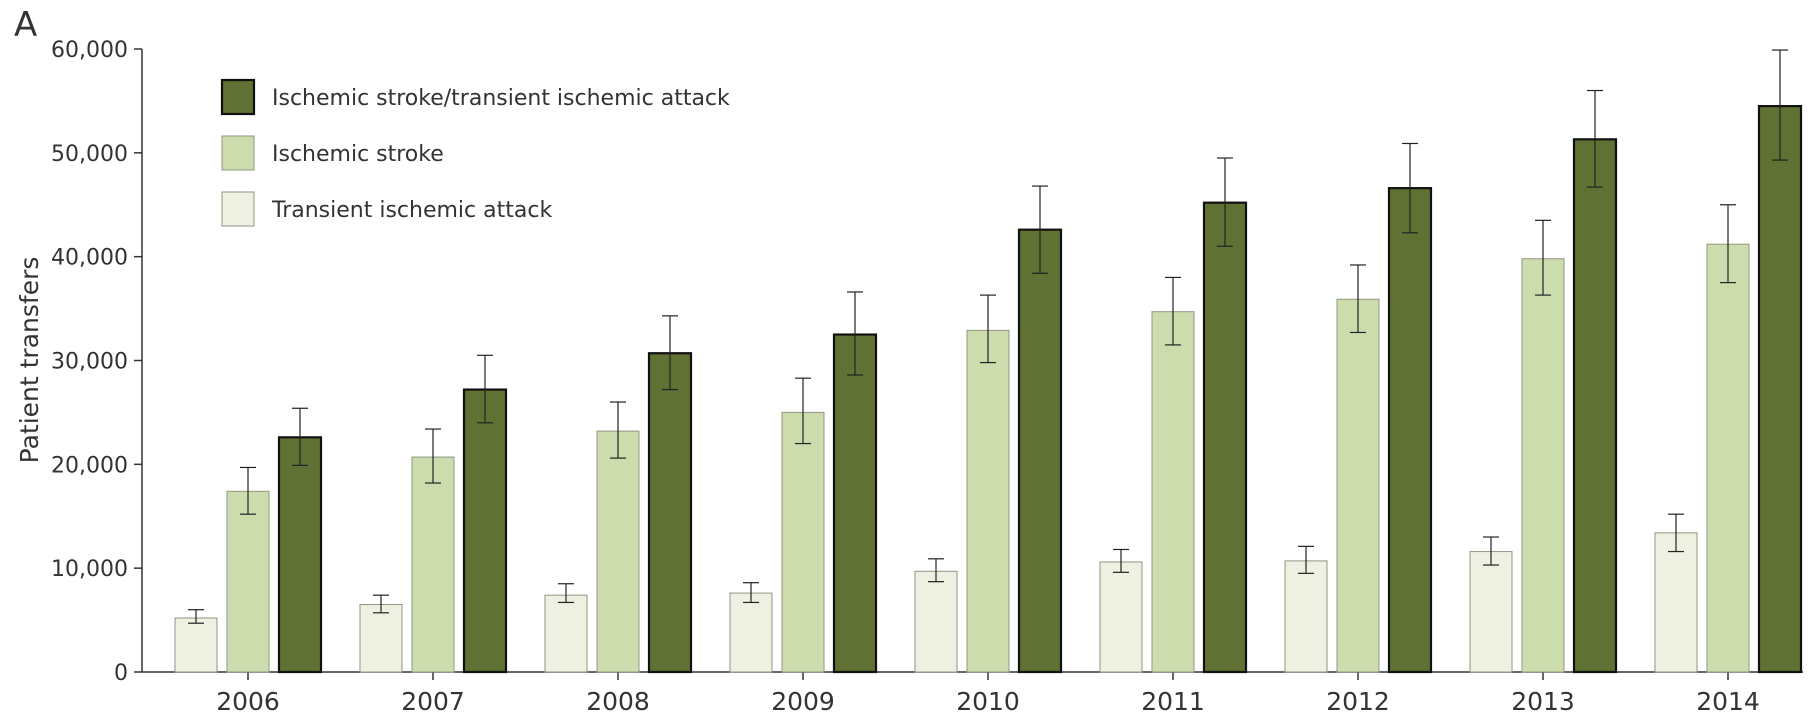 The height and width of the screenshot is (717, 1813). Describe the element at coordinates (1728, 700) in the screenshot. I see `x-tick-label: 2014` at that location.